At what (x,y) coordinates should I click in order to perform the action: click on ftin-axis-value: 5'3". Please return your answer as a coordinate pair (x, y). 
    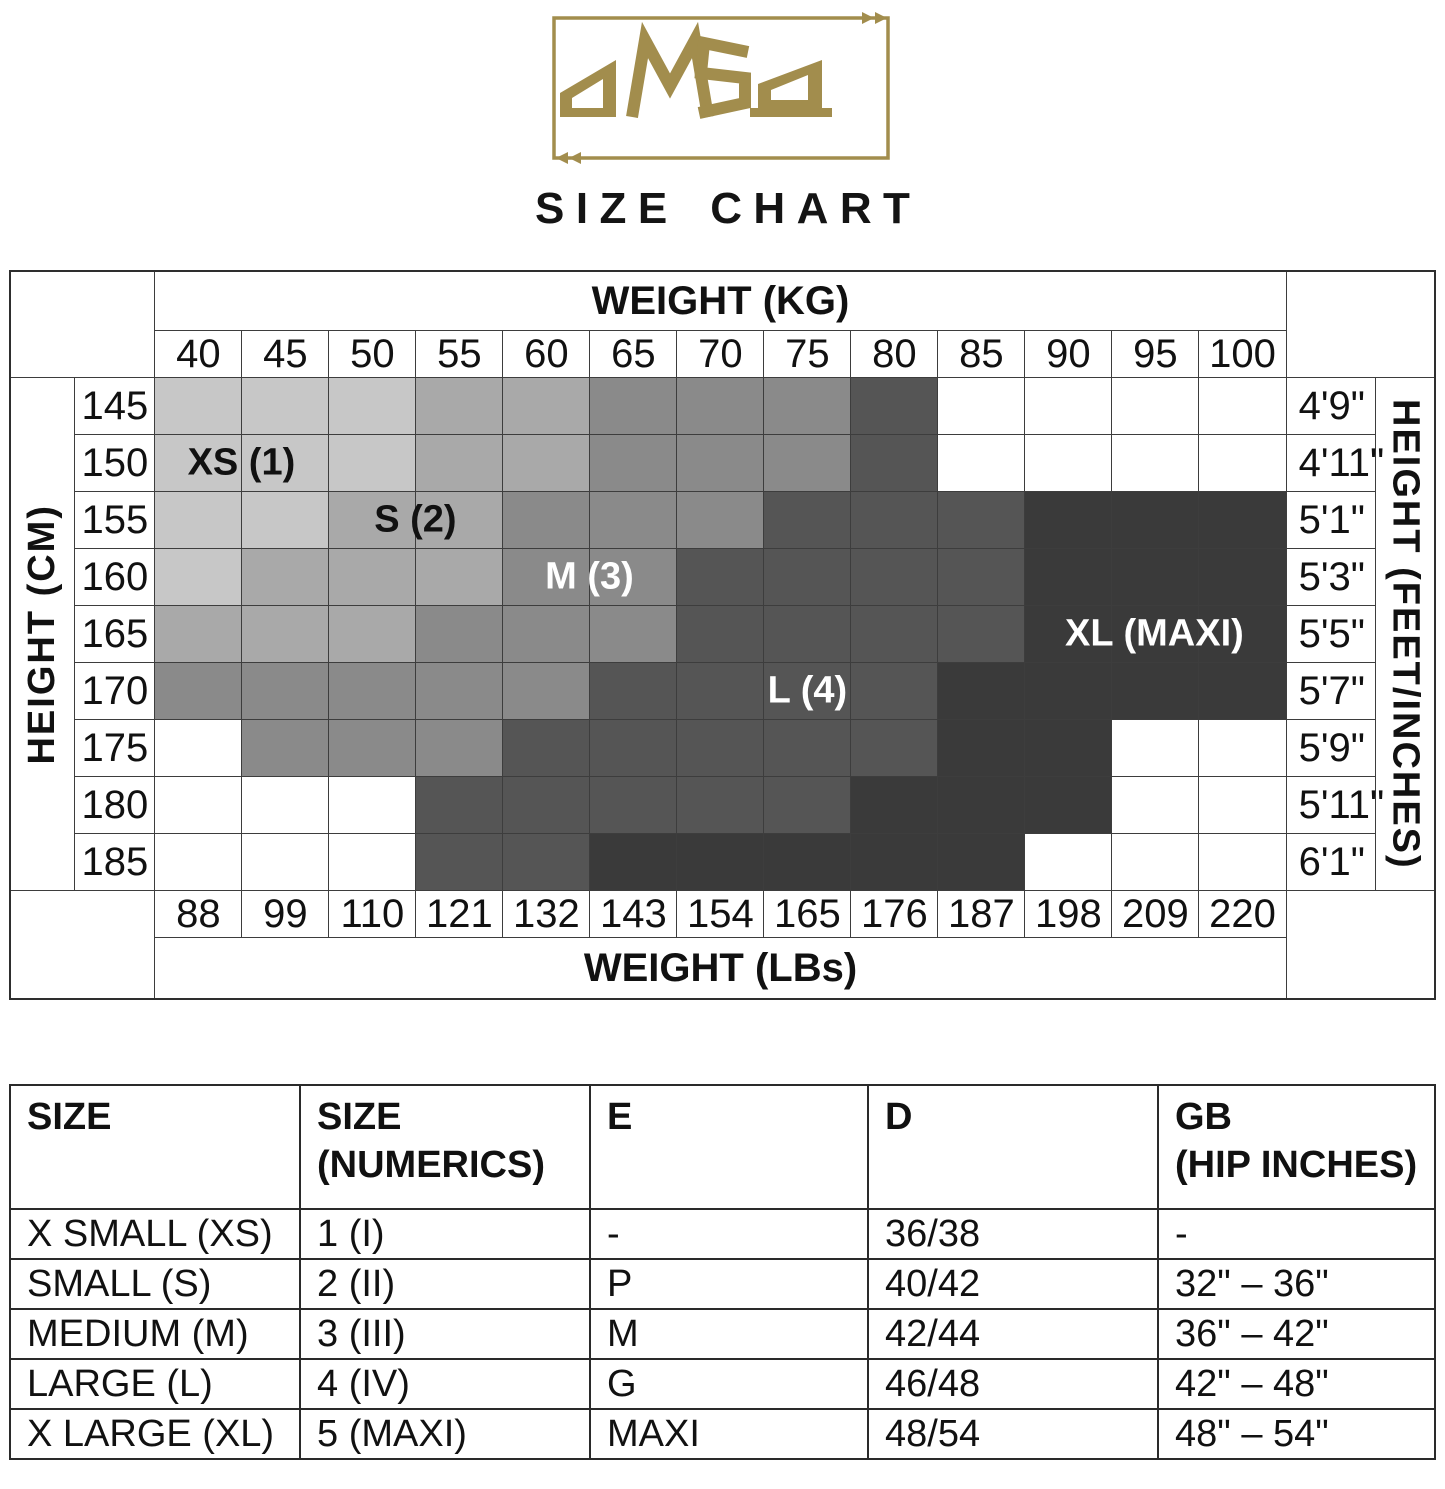
    Looking at the image, I should click on (1330, 577).